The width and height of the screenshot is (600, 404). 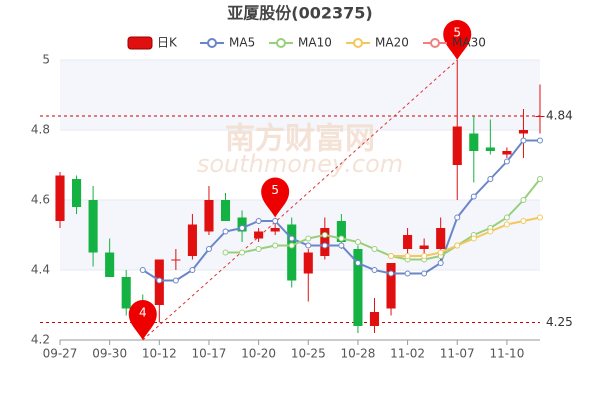 What do you see at coordinates (469, 43) in the screenshot?
I see `legend-label: MA30` at bounding box center [469, 43].